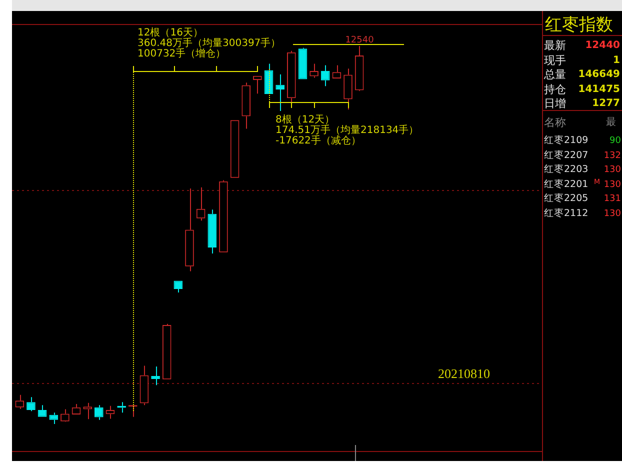 The height and width of the screenshot is (468, 622). Describe the element at coordinates (566, 199) in the screenshot. I see `text: 红枣2205` at that location.